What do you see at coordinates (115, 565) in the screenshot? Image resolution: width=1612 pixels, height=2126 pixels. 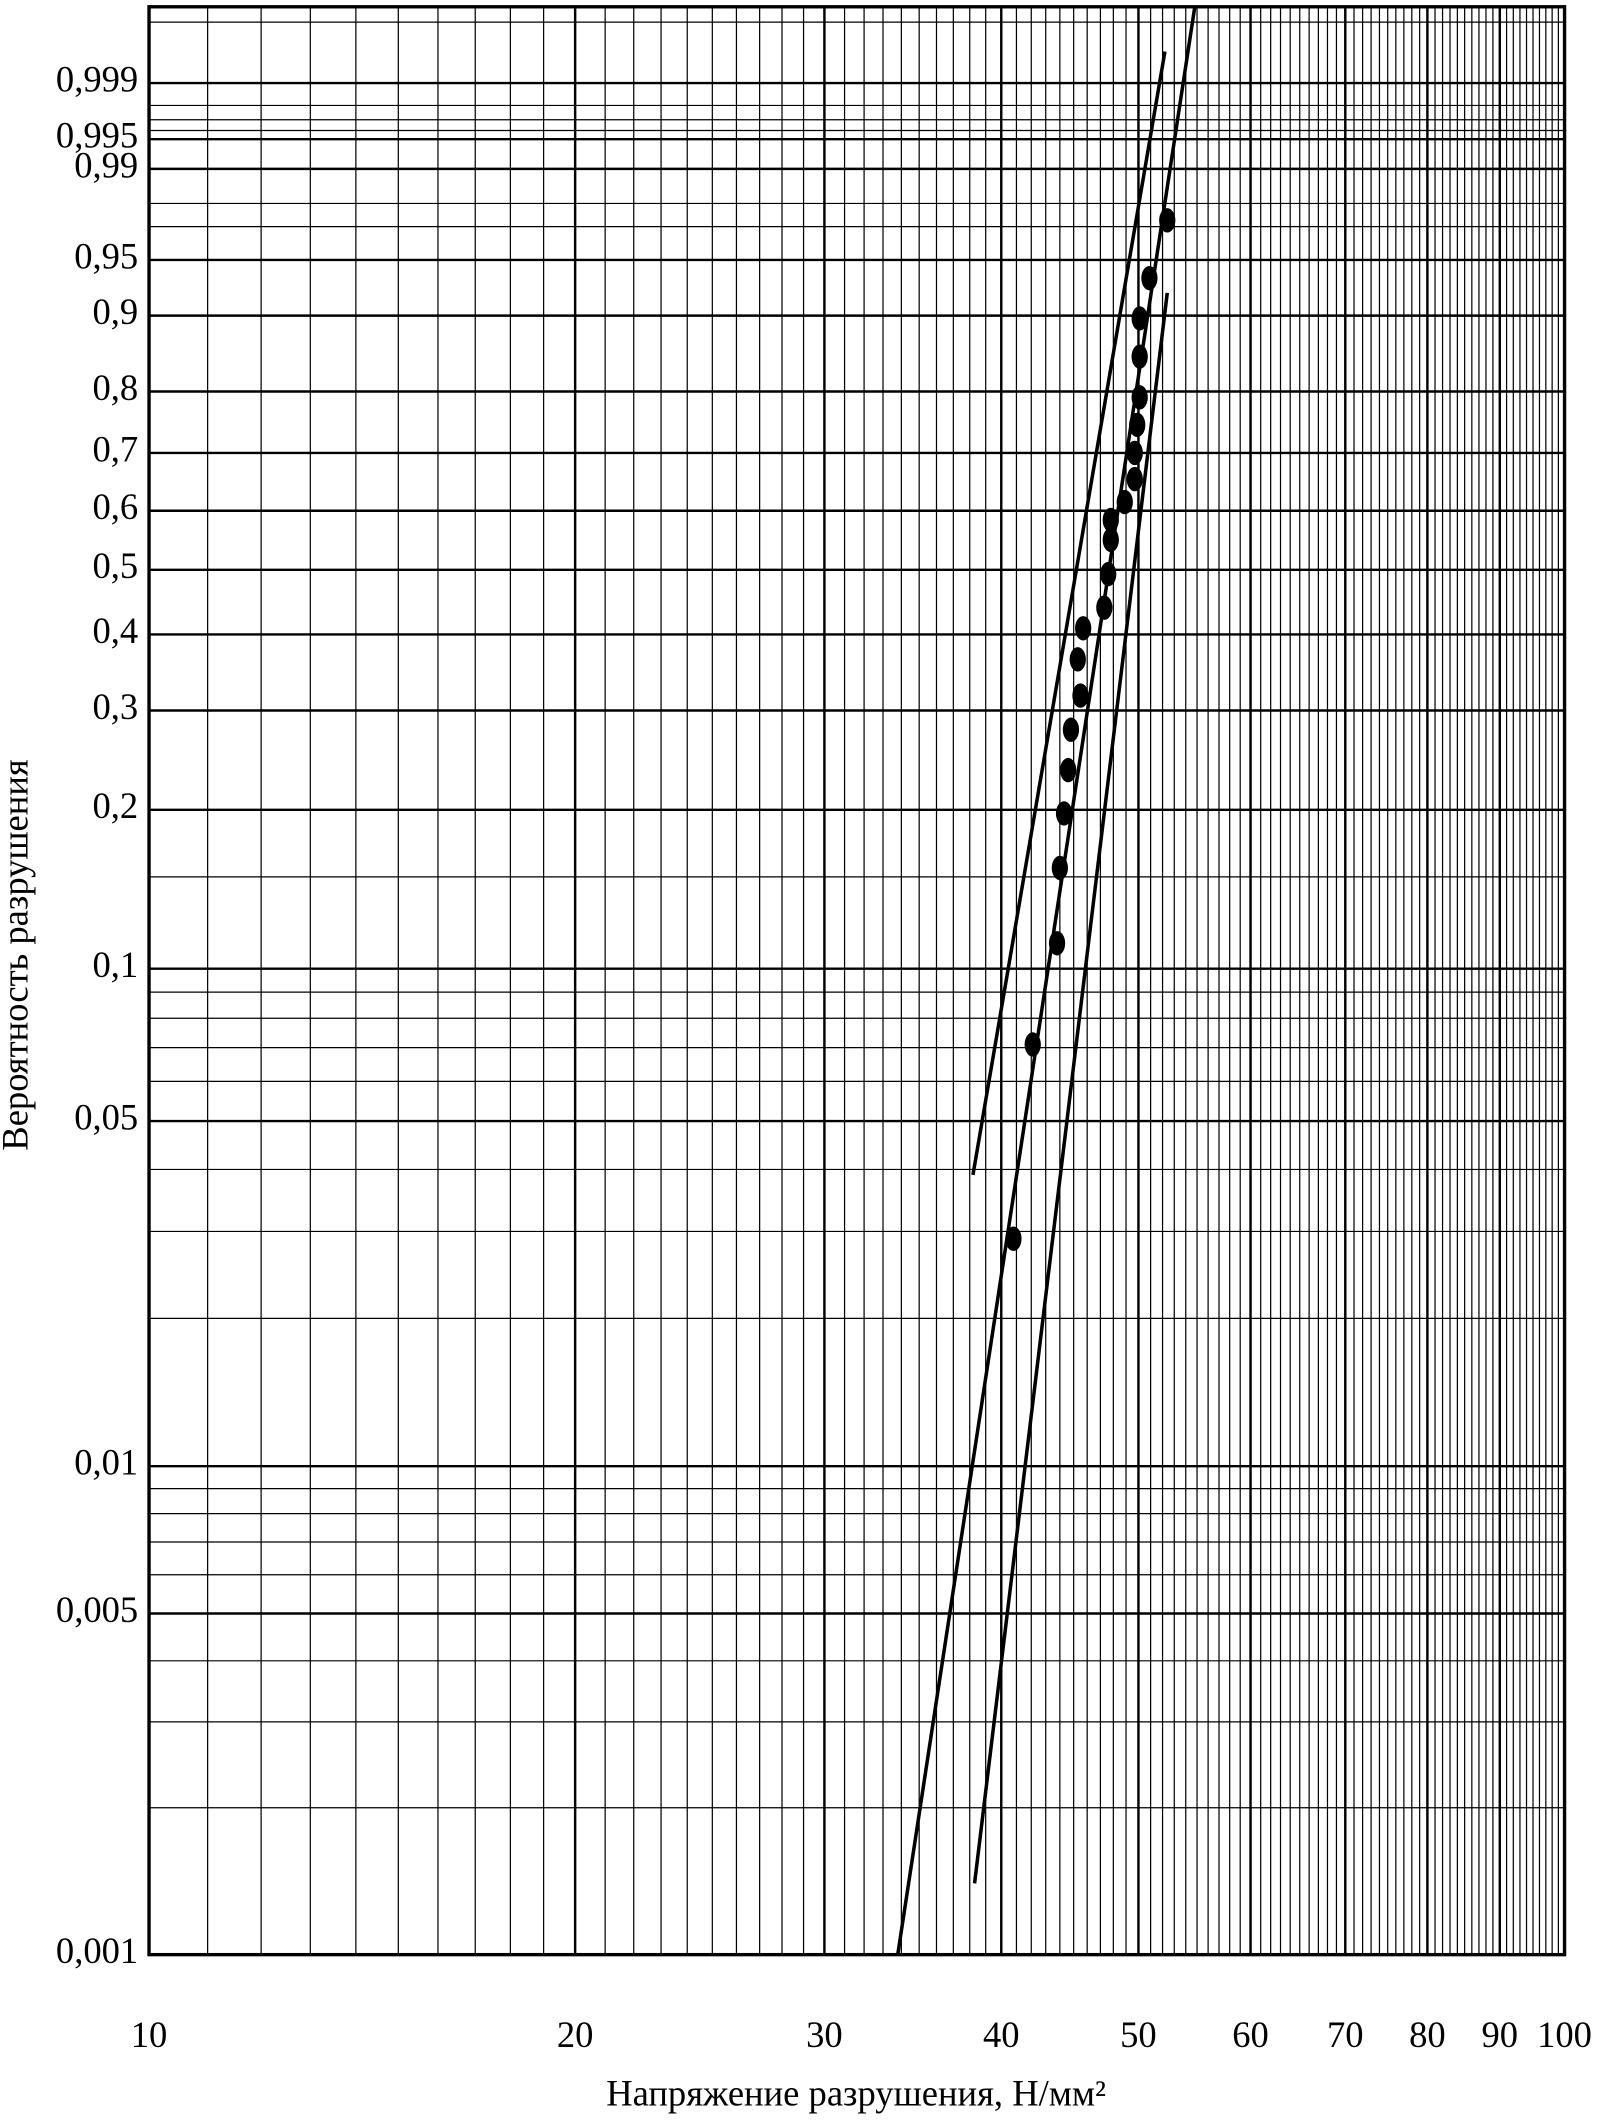 I see `y-tick-label: 0,5` at bounding box center [115, 565].